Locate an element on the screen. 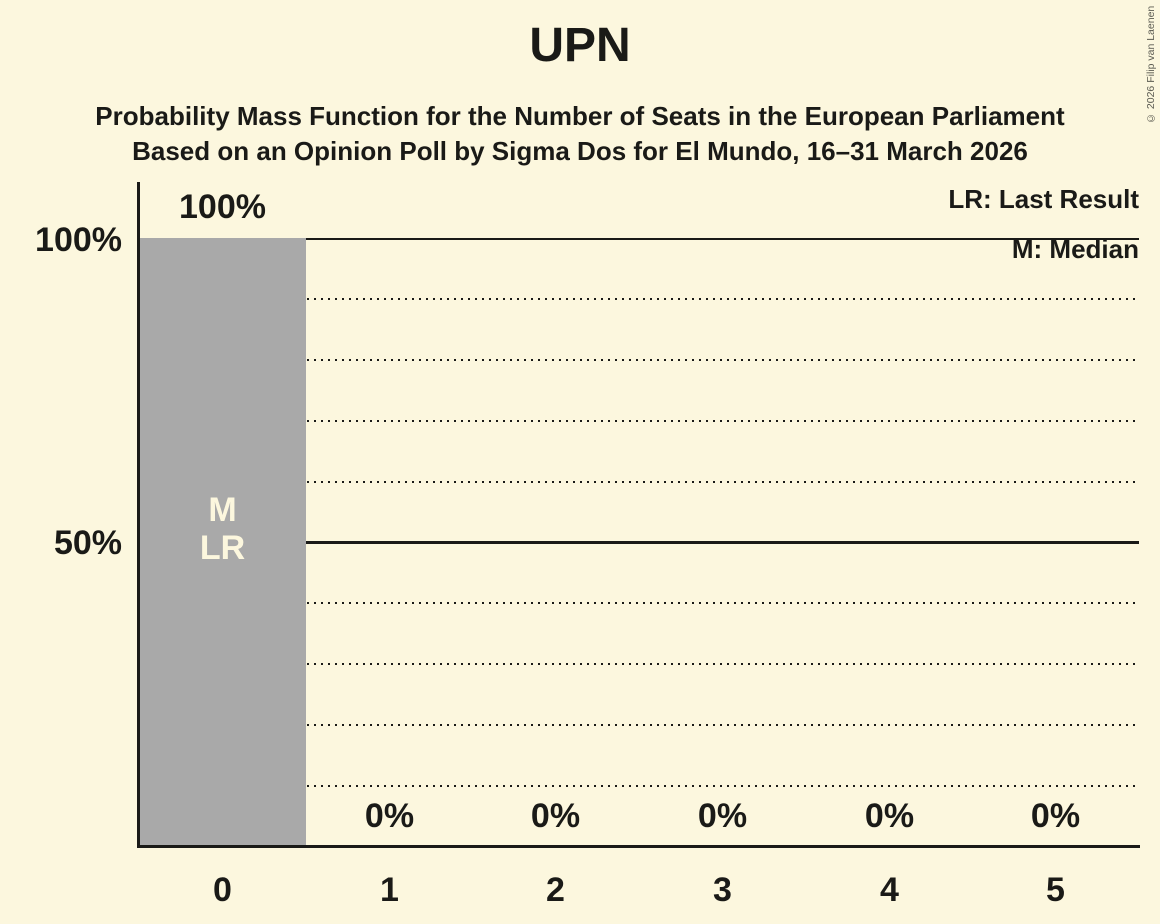 This screenshot has width=1160, height=924. value-label-seats-0: 100% is located at coordinates (222, 207).